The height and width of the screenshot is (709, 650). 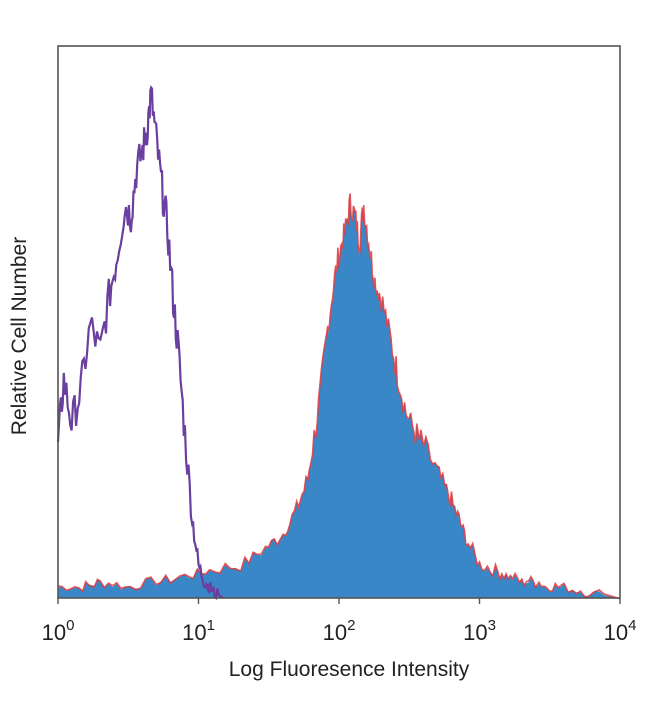 What do you see at coordinates (198, 631) in the screenshot?
I see `x-tick-label: 10¹` at bounding box center [198, 631].